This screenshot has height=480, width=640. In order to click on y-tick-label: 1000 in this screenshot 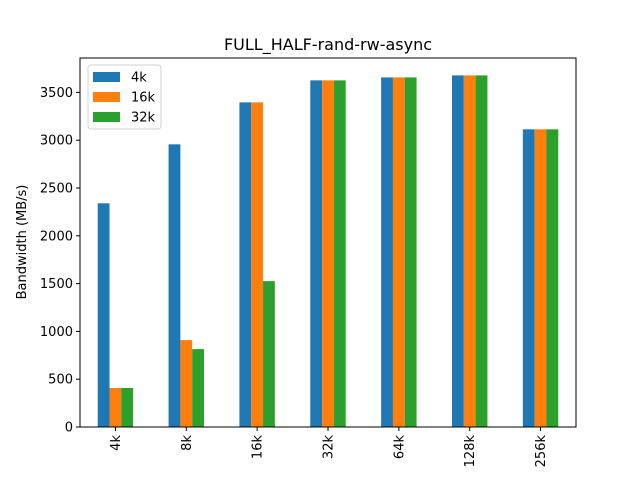, I will do `click(56, 332)`.